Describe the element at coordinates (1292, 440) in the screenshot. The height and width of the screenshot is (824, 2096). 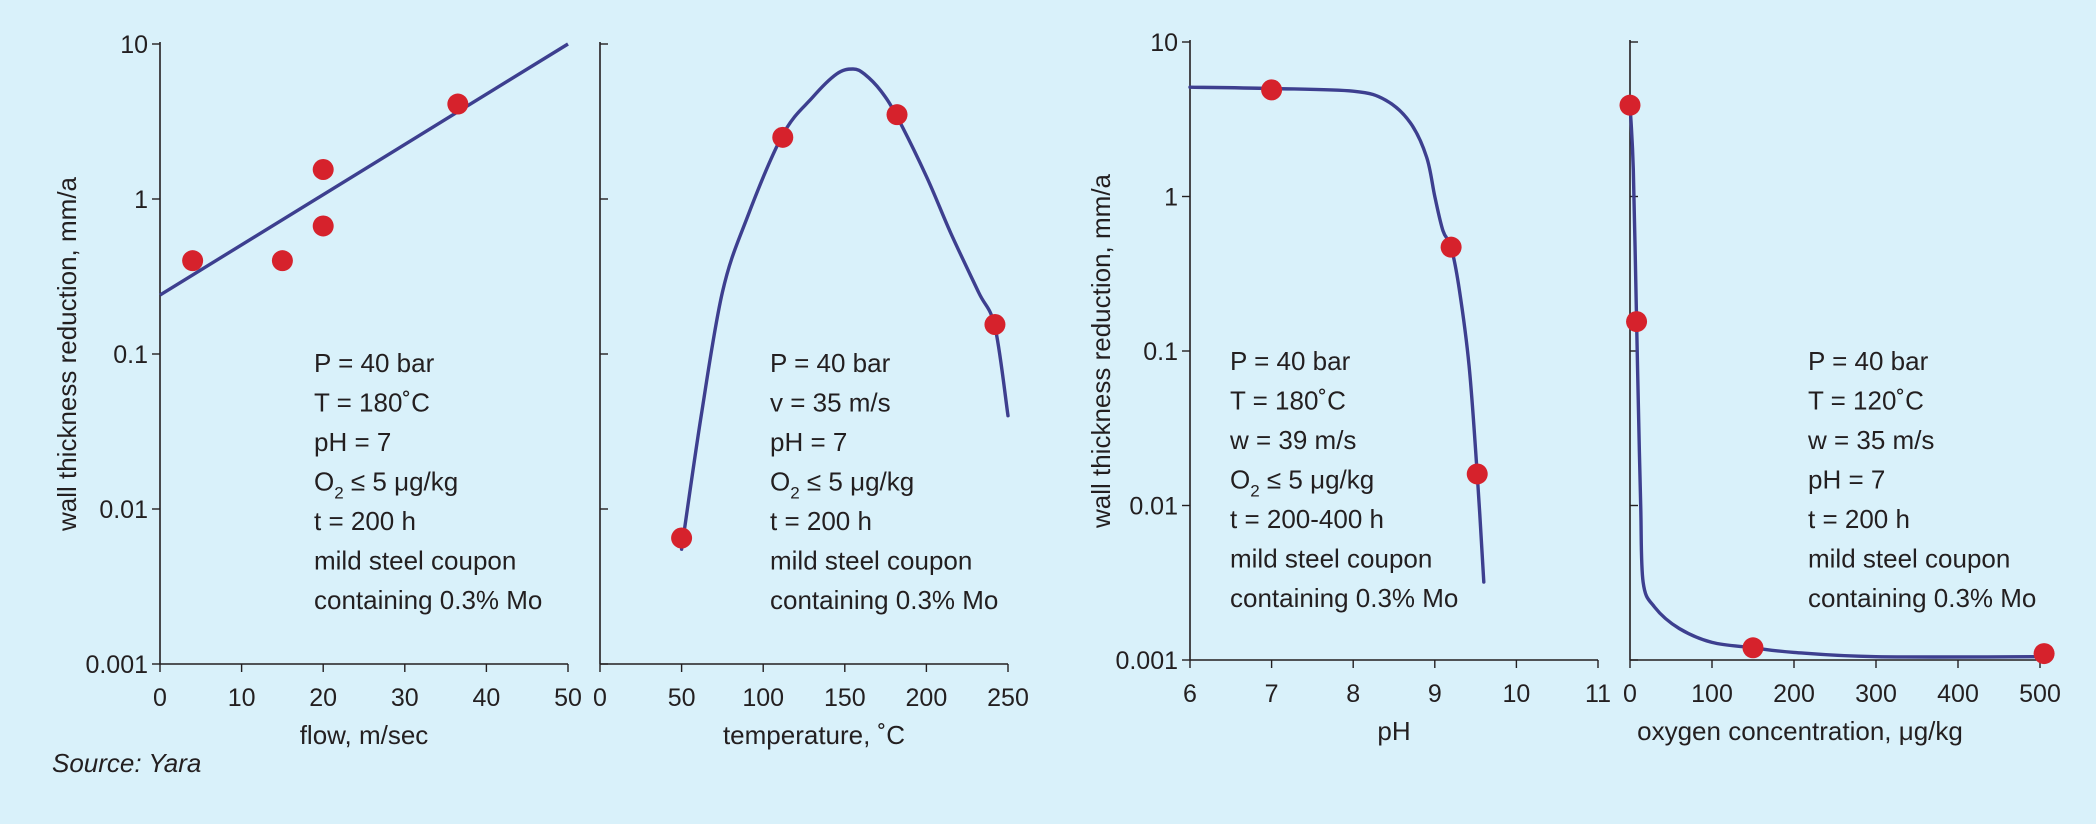
I see `annotation-line: w = 39 m/s` at that location.